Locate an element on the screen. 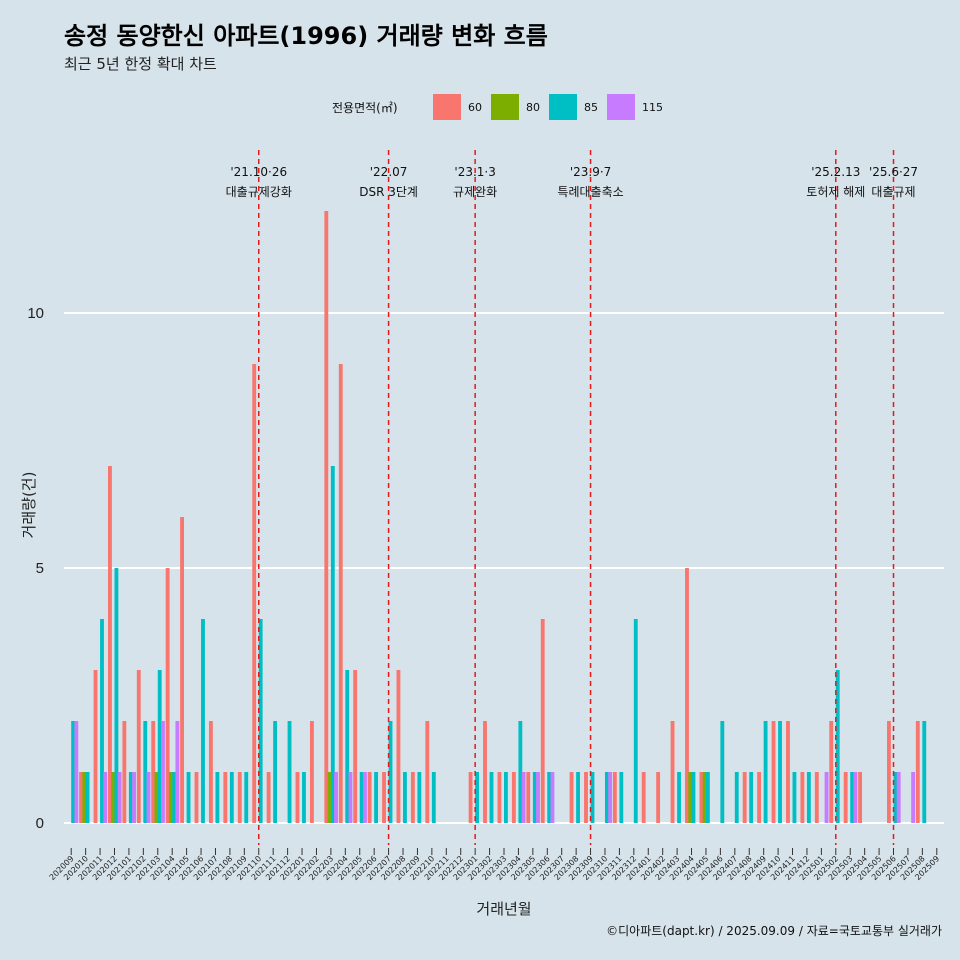  y-tick-label: 5 is located at coordinates (40, 568).